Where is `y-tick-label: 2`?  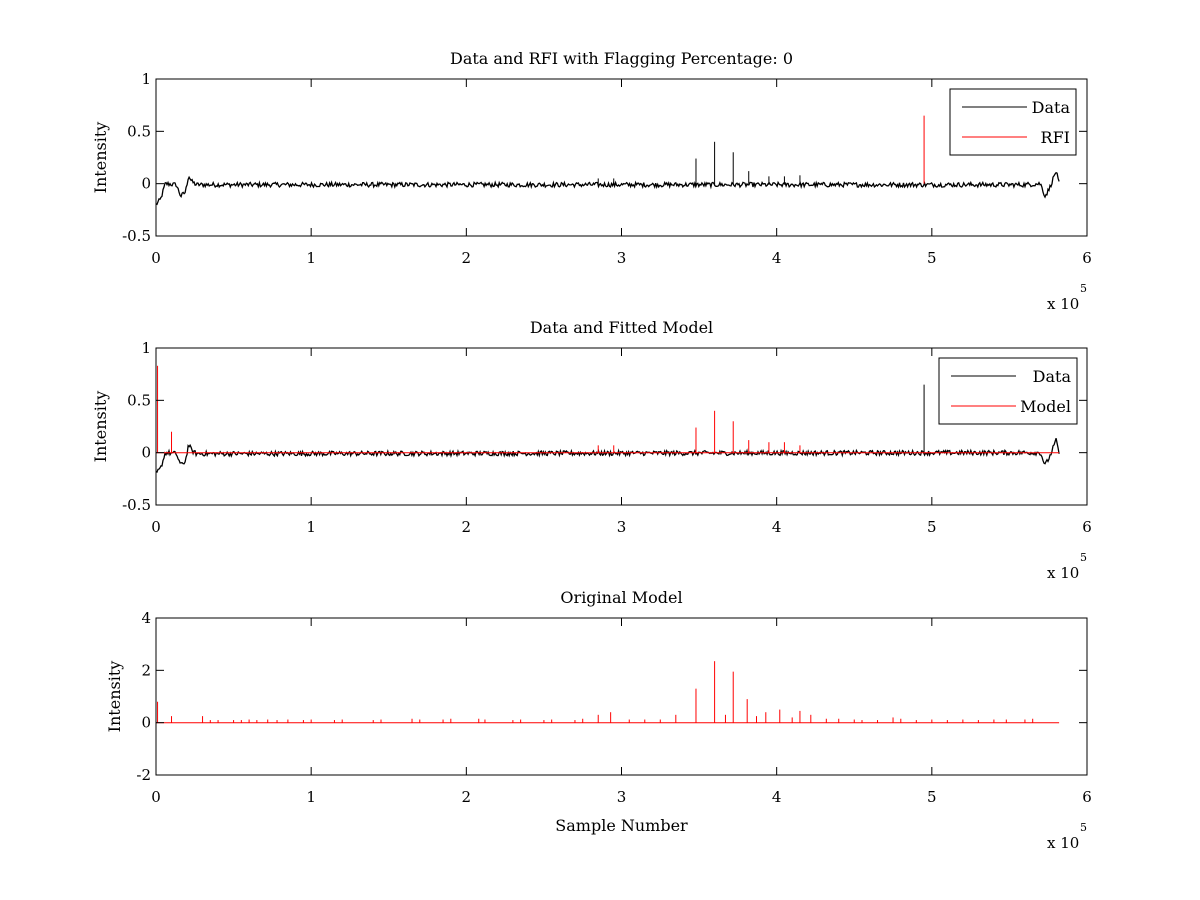
y-tick-label: 2 is located at coordinates (146, 670).